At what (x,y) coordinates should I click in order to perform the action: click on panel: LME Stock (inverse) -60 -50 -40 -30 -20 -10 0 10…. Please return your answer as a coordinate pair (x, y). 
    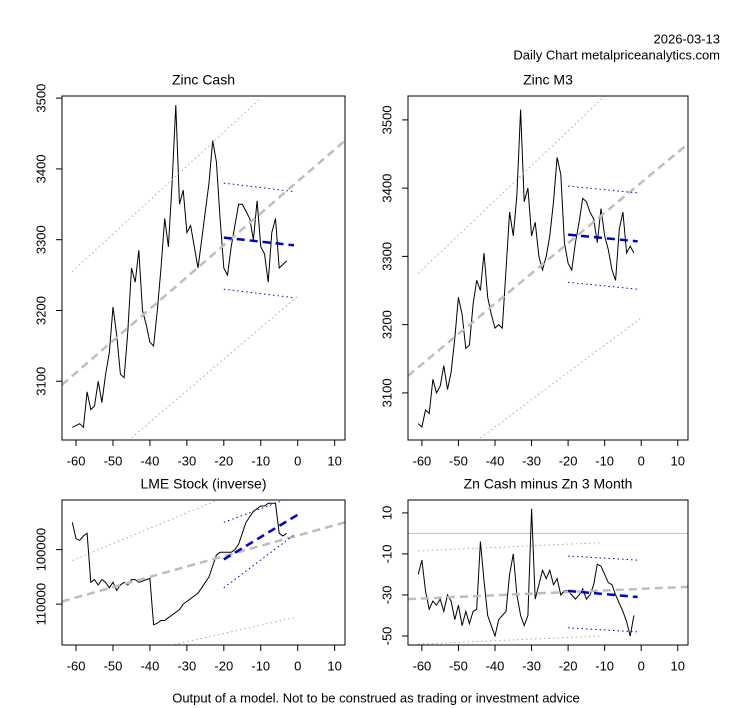
    Looking at the image, I should click on (189, 574).